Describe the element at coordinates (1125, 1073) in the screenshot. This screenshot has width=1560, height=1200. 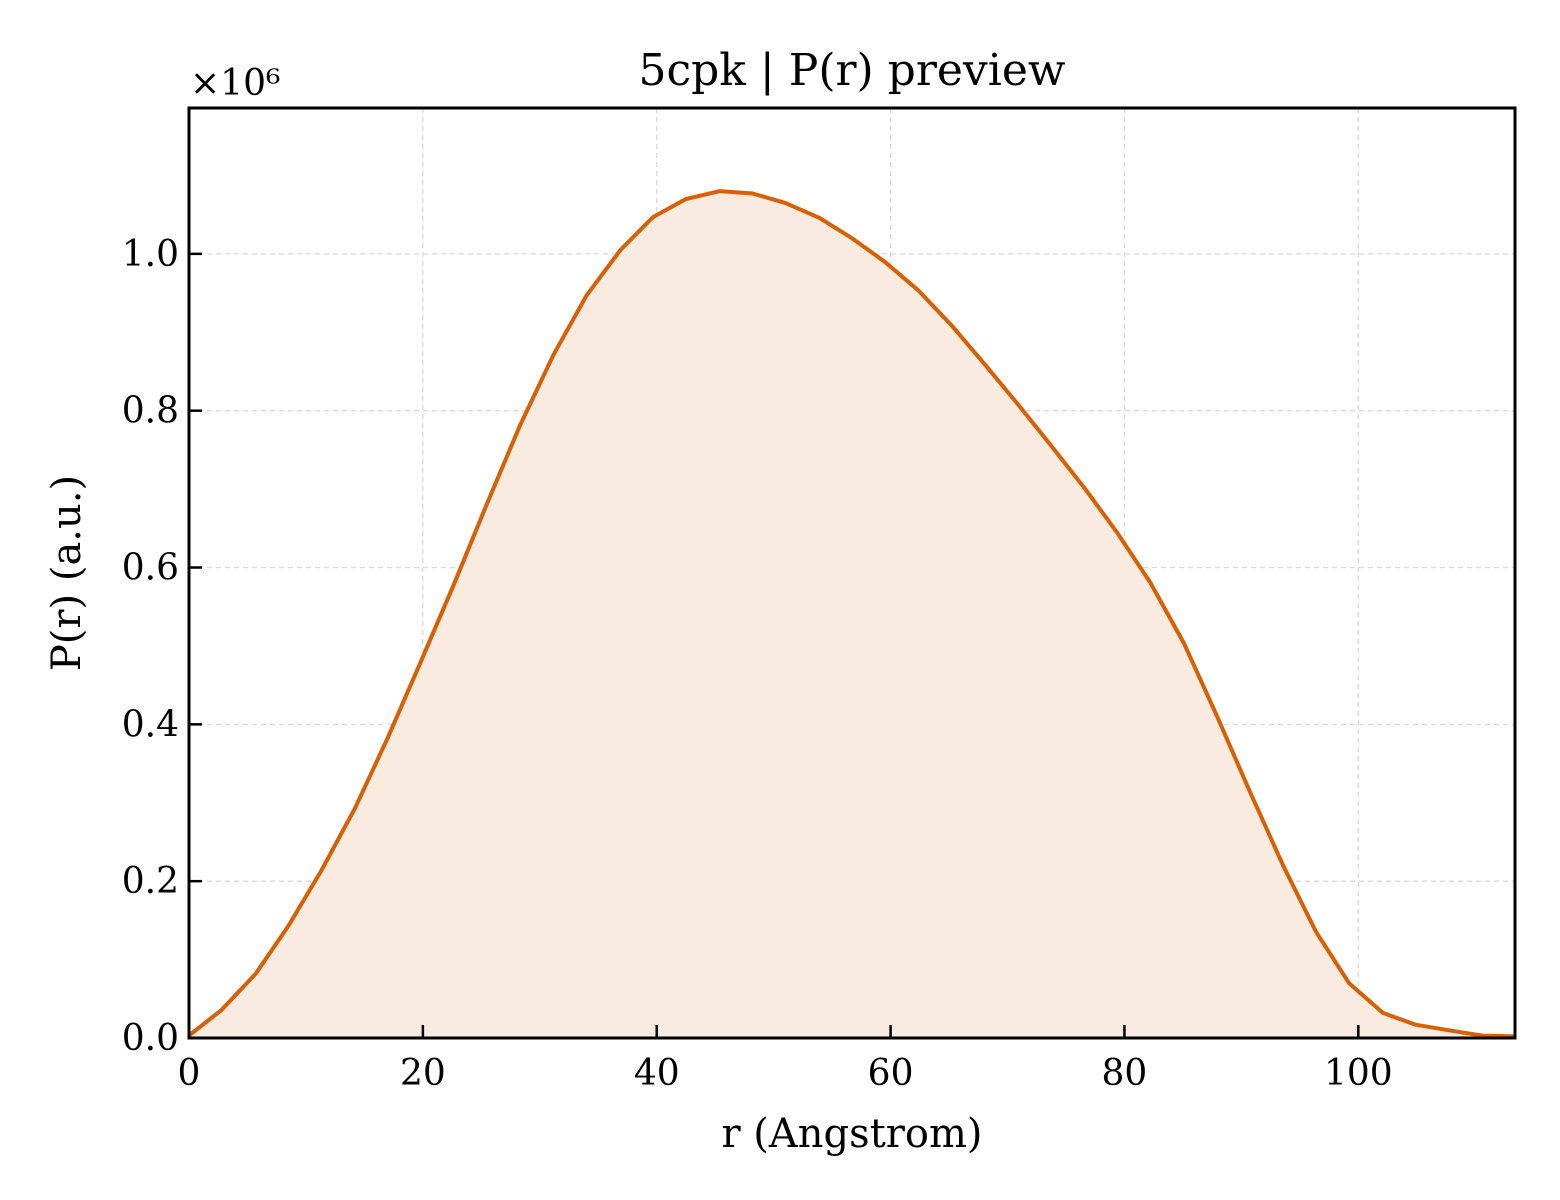
I see `x-tick-label-4: 80` at that location.